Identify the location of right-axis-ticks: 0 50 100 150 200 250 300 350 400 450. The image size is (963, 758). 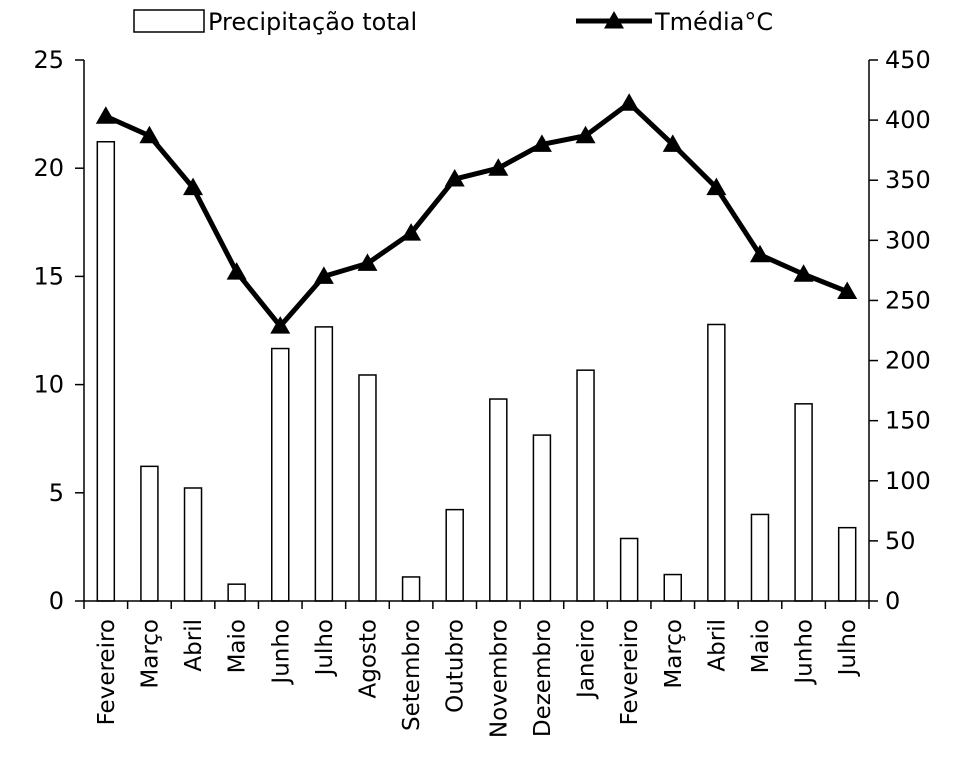
(900, 330).